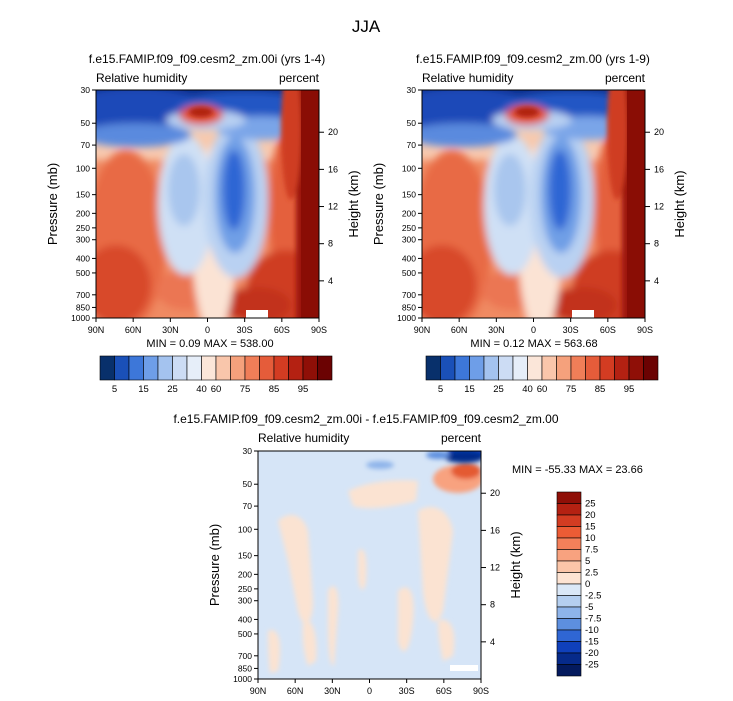 The width and height of the screenshot is (733, 701). I want to click on colorbar-label: 85, so click(600, 389).